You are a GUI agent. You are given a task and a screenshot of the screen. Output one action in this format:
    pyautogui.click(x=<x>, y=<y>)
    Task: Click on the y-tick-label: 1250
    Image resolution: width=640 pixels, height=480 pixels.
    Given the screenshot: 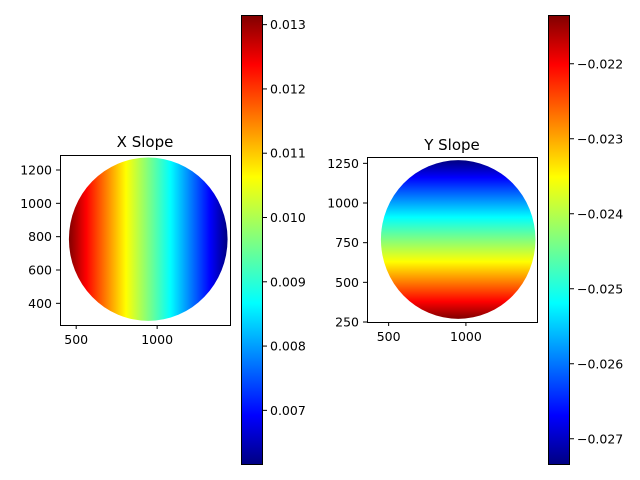 What is the action you would take?
    pyautogui.click(x=343, y=163)
    